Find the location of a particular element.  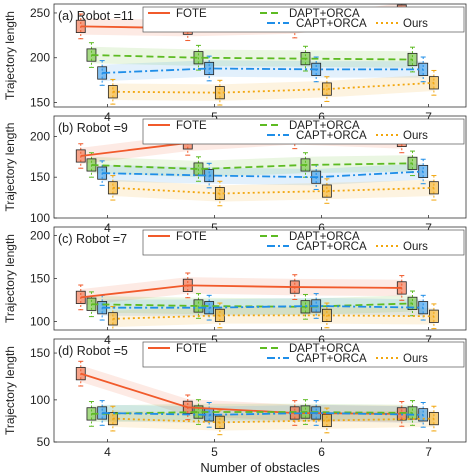

y-tick-label: 250 is located at coordinates (40, 13).